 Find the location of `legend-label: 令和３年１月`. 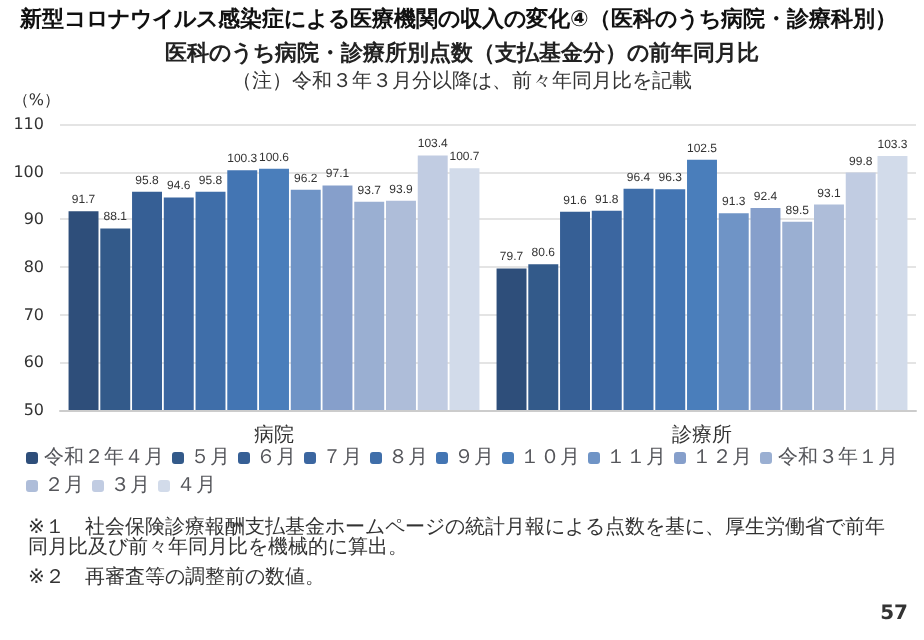

legend-label: 令和３年１月 is located at coordinates (838, 457).